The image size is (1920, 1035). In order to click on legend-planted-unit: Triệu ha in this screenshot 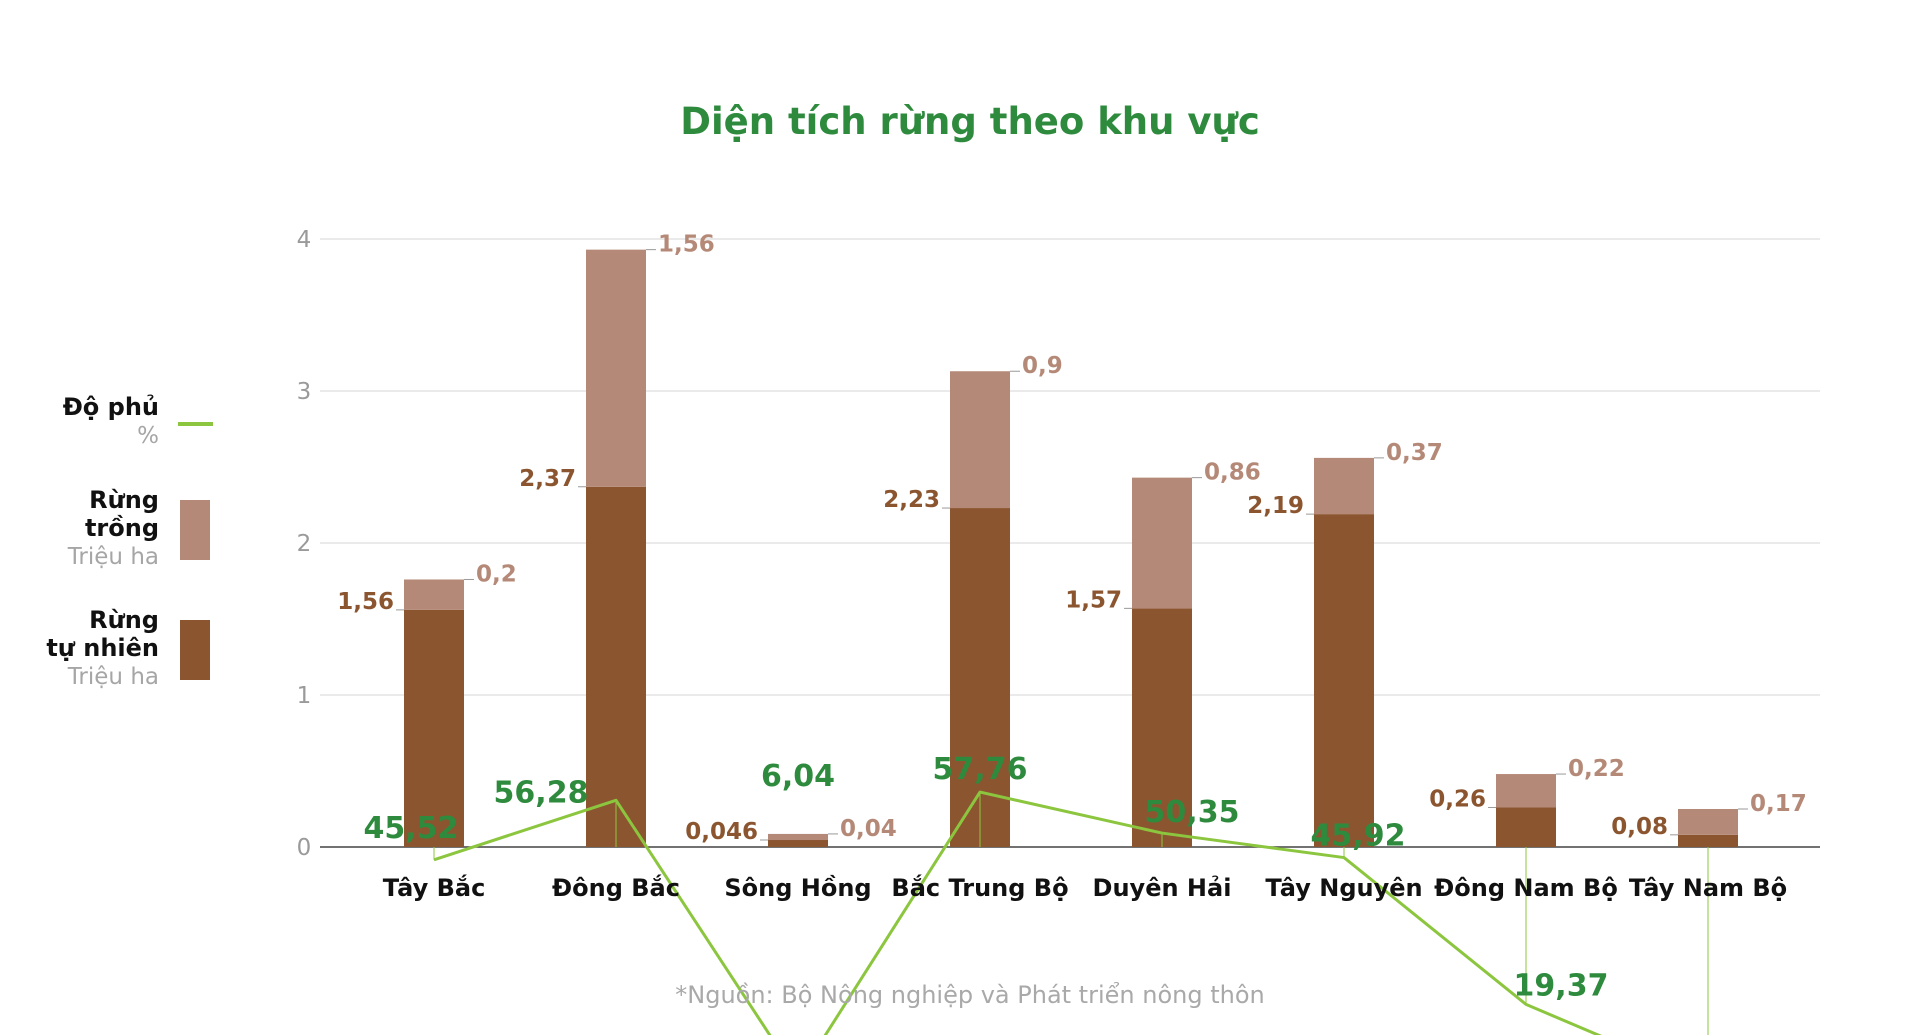, I will do `click(113, 557)`.